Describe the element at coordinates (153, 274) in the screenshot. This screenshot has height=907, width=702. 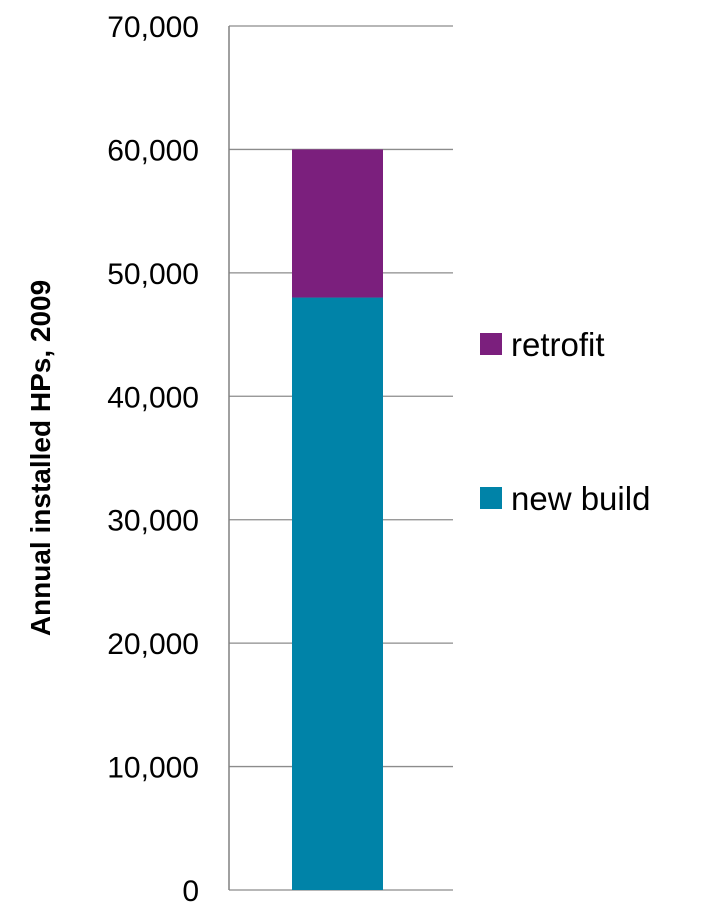
I see `y-tick-label: 50,000` at that location.